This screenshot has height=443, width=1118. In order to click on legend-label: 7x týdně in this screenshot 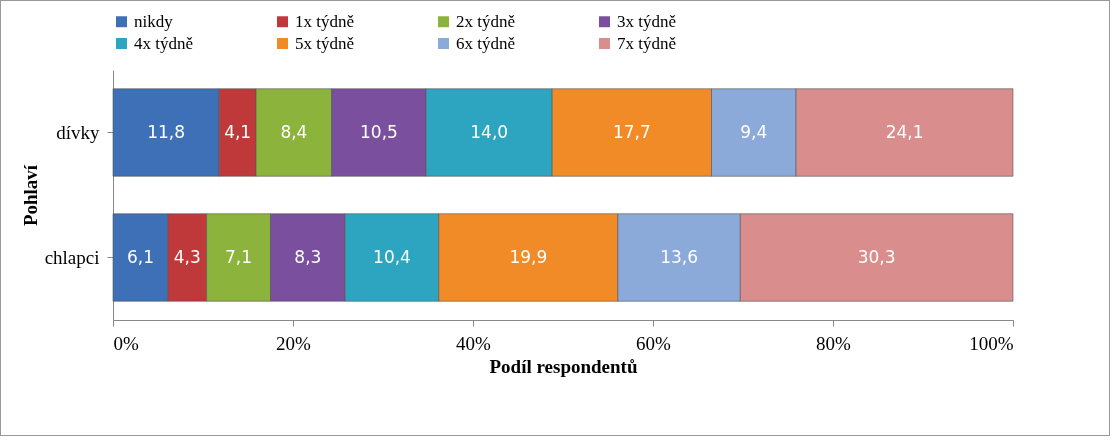, I will do `click(647, 43)`.